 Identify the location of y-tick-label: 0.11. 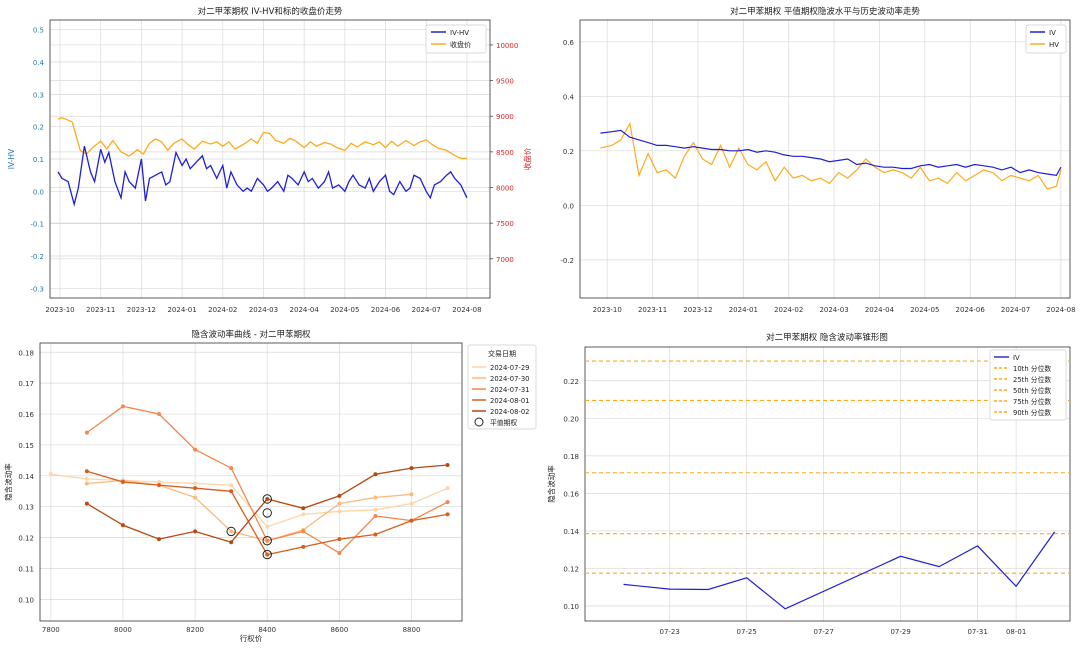
(26, 569).